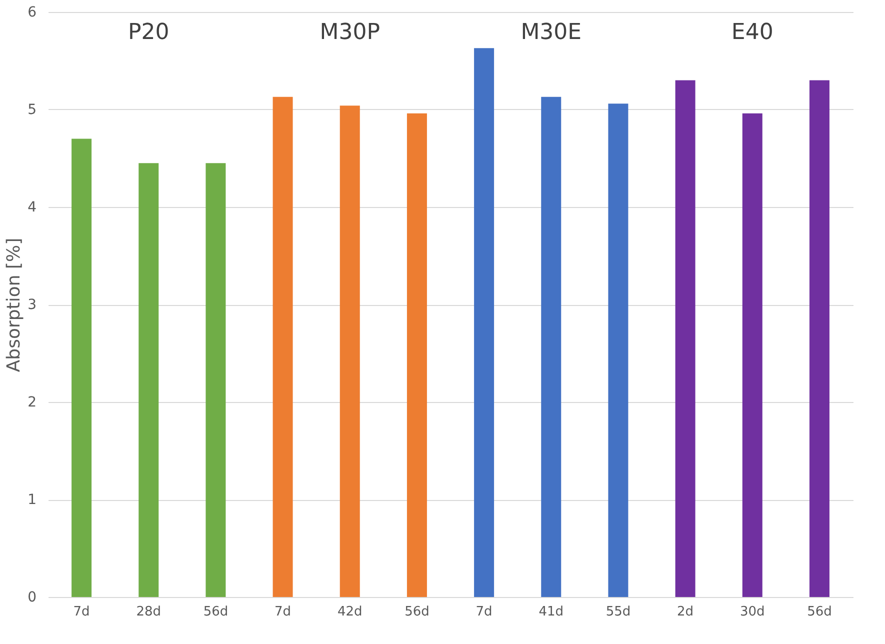 This screenshot has width=885, height=644. I want to click on x-tick-label: 55d, so click(618, 612).